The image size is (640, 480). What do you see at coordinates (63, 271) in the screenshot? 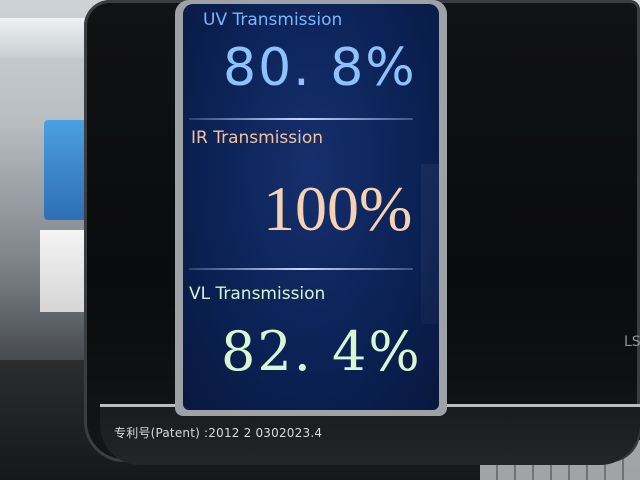
I see `background-white-box` at bounding box center [63, 271].